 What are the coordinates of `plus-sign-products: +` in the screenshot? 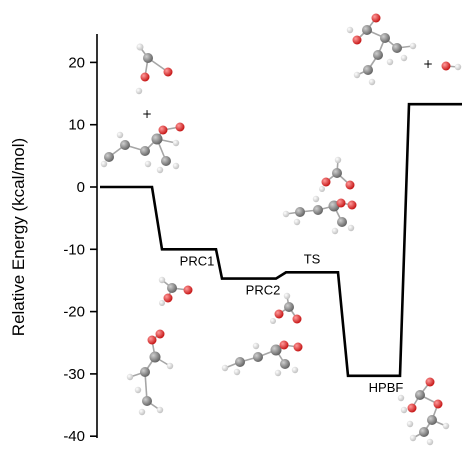 It's located at (428, 64).